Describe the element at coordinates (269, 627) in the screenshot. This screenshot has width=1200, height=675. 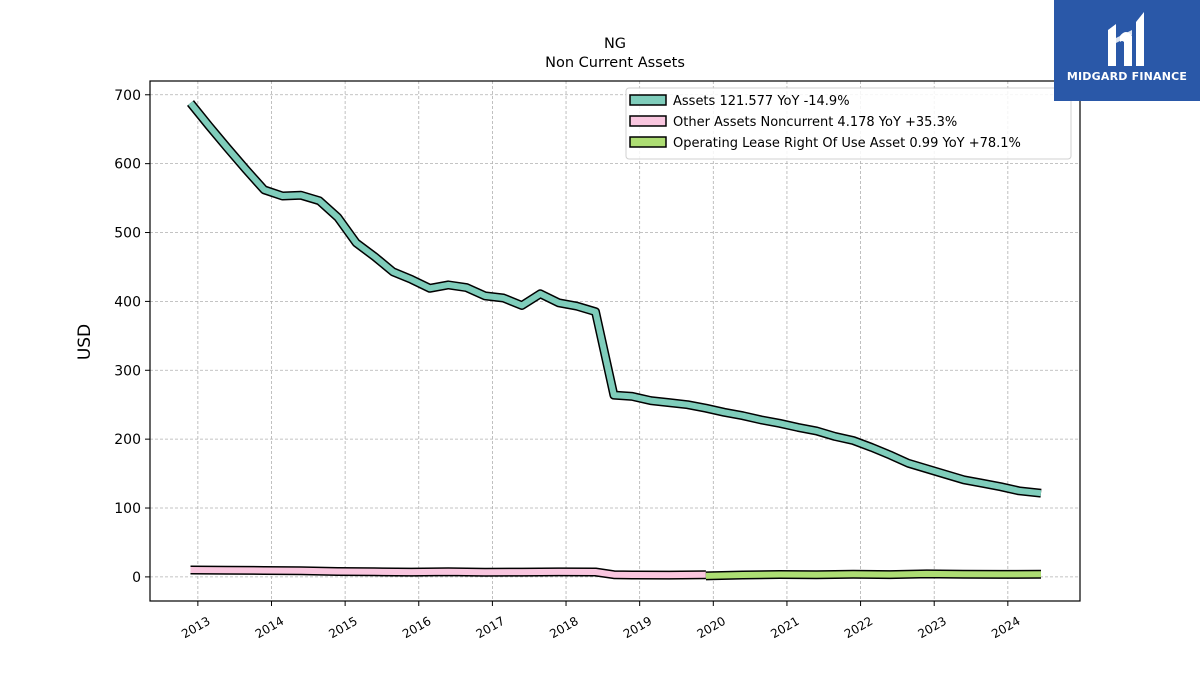
I see `x-tick-label: 2014` at that location.